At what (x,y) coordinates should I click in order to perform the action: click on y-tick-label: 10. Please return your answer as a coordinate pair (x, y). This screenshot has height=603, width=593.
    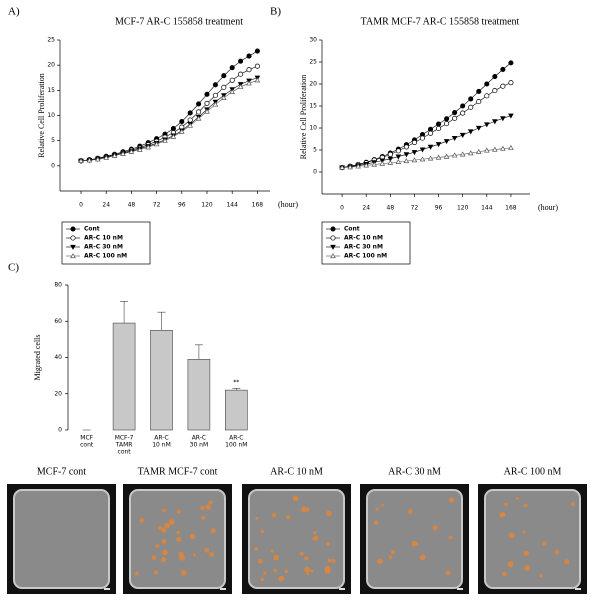
    Looking at the image, I should click on (51, 115).